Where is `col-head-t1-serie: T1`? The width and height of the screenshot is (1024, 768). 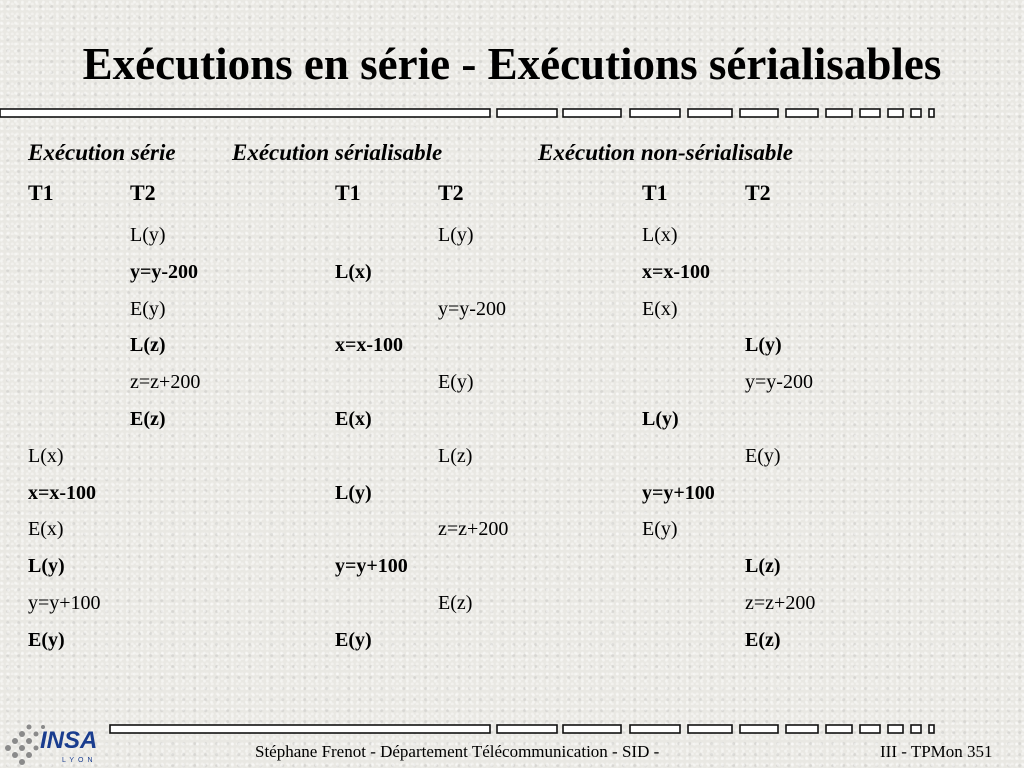 col-head-t1-serie: T1 is located at coordinates (41, 192).